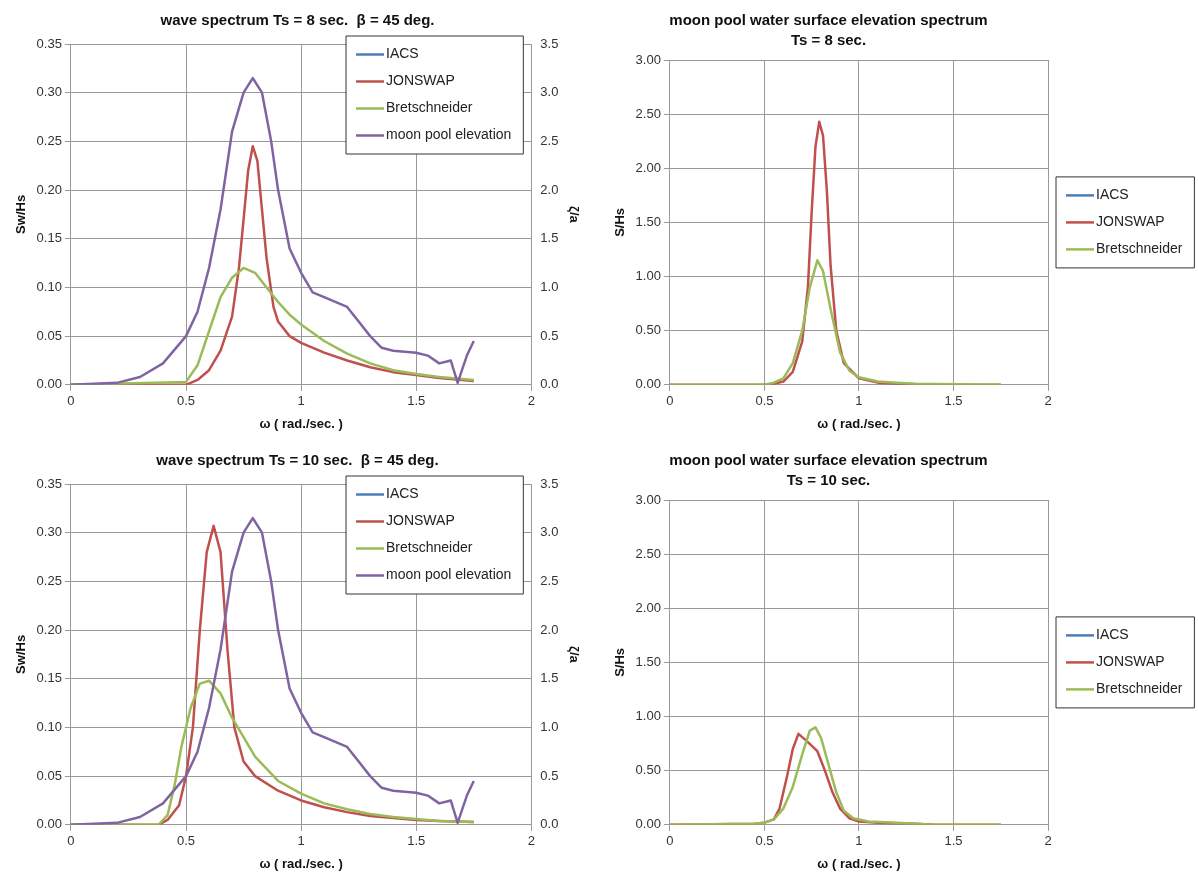 Image resolution: width=1198 pixels, height=881 pixels. I want to click on chart-subtitle: Ts = 10 sec., so click(828, 480).